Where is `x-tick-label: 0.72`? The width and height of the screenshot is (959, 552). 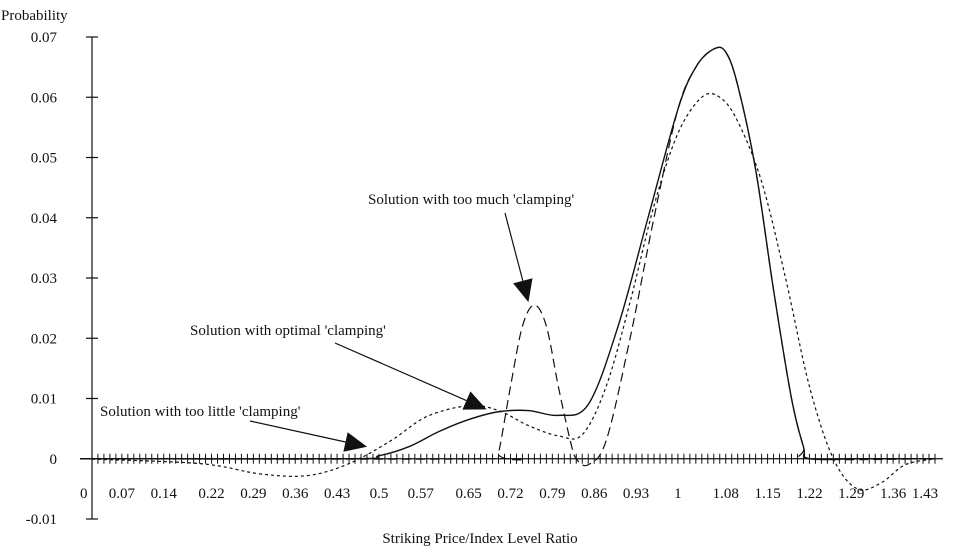 x-tick-label: 0.72 is located at coordinates (510, 494).